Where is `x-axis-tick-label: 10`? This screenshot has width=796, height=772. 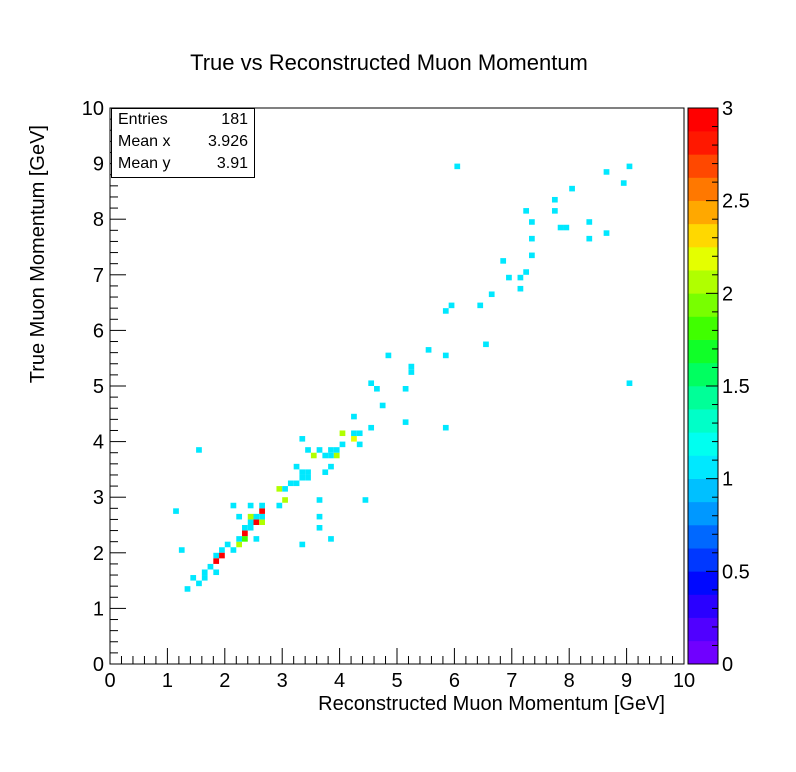 x-axis-tick-label: 10 is located at coordinates (684, 681).